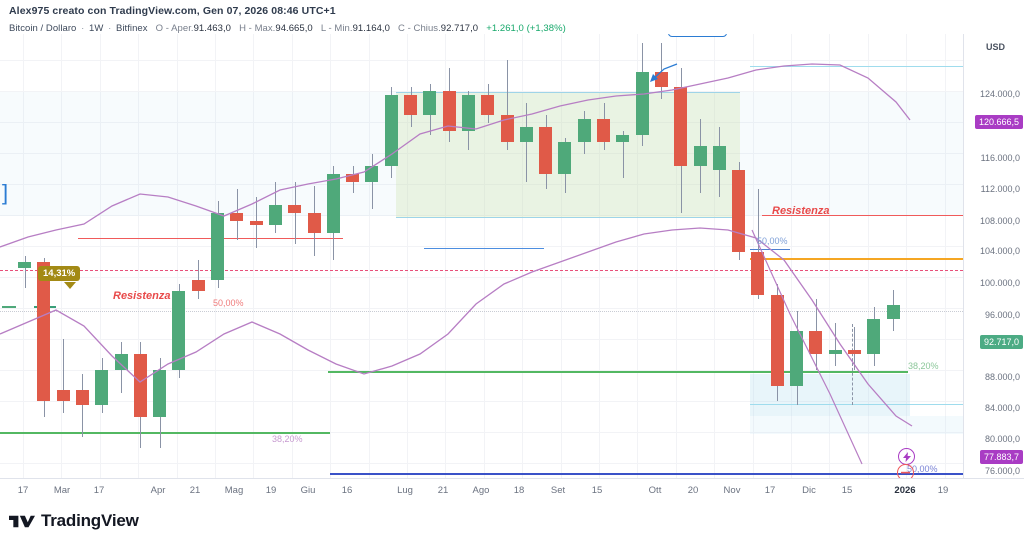 The height and width of the screenshot is (538, 1024). I want to click on exchange-label: Bitfinex, so click(132, 28).